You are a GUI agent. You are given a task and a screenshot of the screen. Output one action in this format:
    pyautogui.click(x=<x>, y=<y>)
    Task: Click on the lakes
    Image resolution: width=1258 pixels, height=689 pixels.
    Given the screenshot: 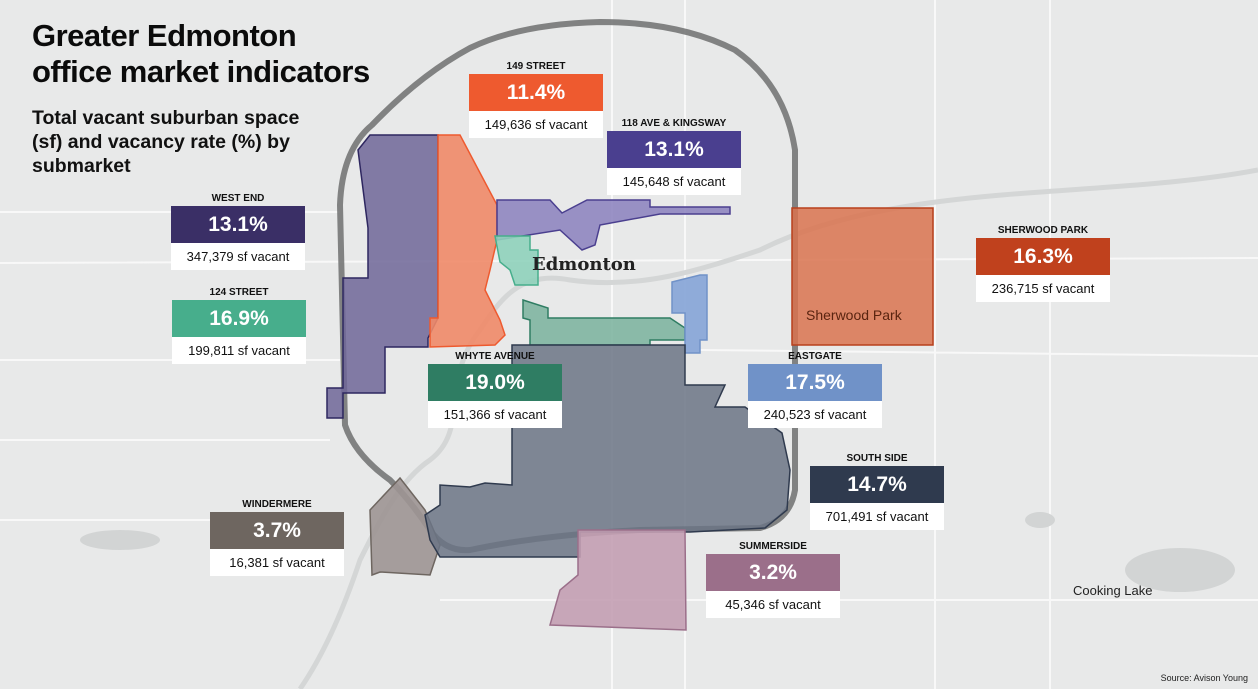 What is the action you would take?
    pyautogui.click(x=657, y=552)
    